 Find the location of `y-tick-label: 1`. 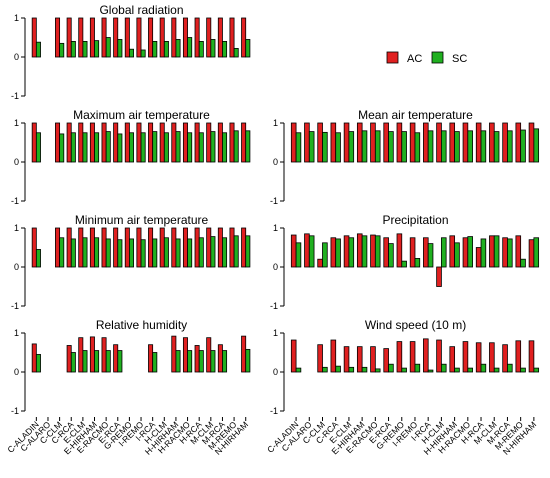

y-tick-label: 1 is located at coordinates (275, 123).